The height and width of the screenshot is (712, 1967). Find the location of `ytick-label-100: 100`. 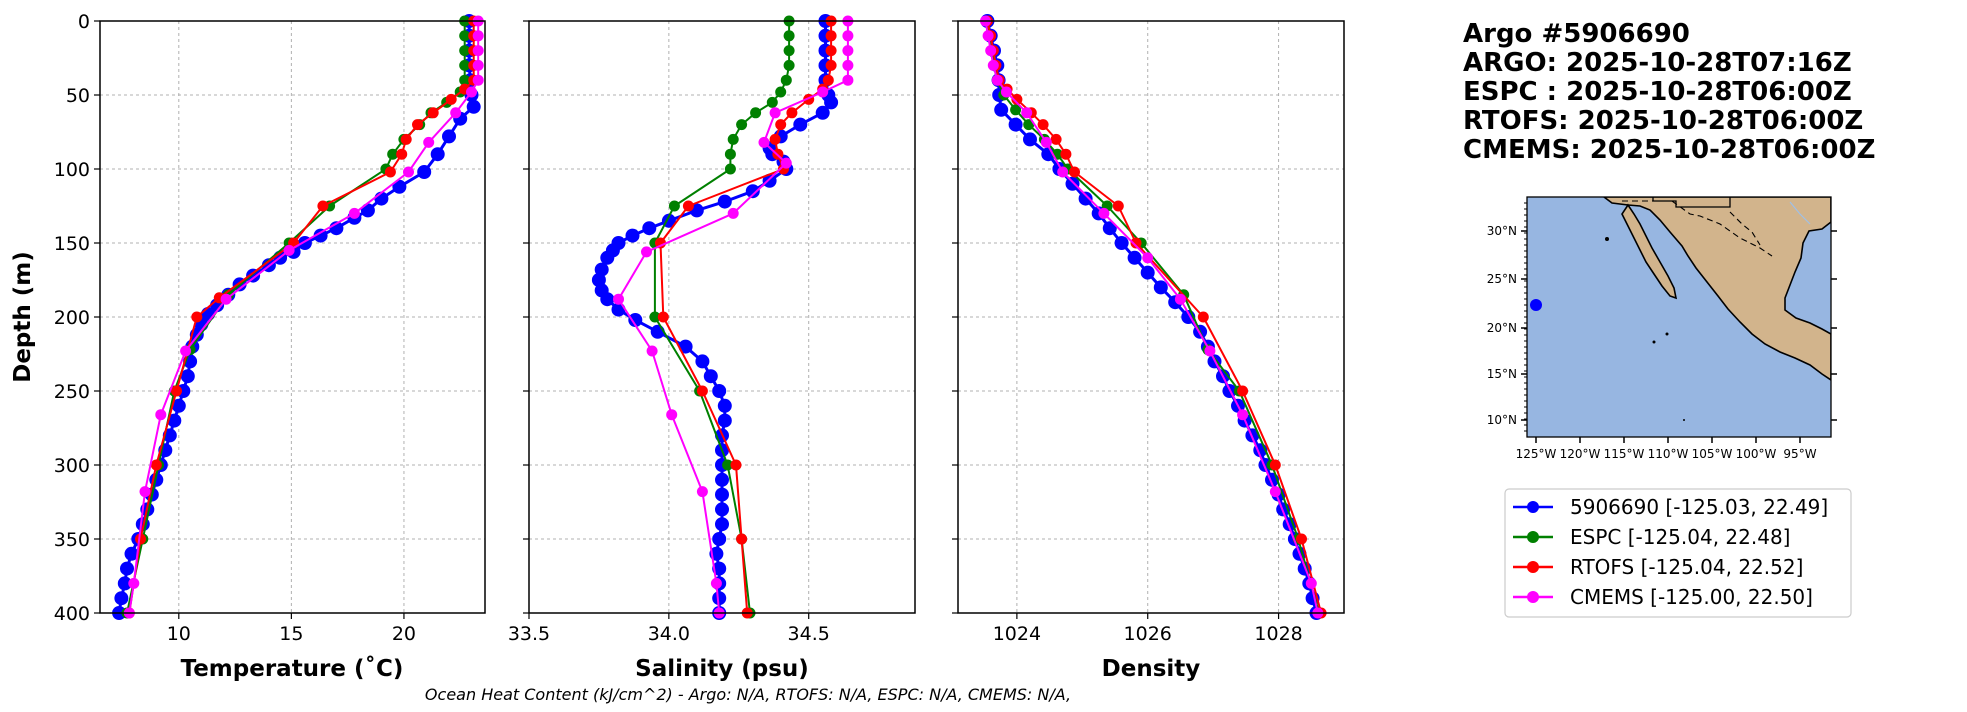

ytick-label-100: 100 is located at coordinates (72, 170).